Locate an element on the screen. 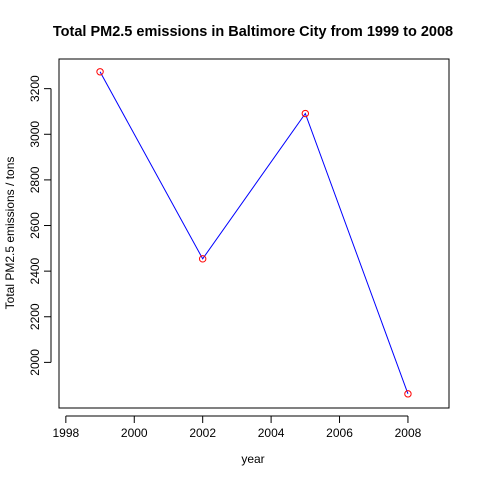 The height and width of the screenshot is (480, 480). y-tick-label: 2800 is located at coordinates (35, 179).